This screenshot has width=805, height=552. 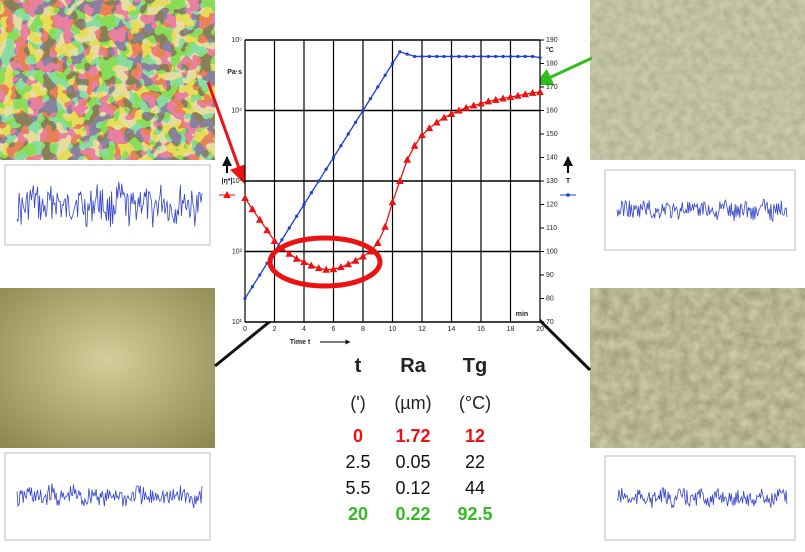 I want to click on y2-tick-label: 160, so click(x=552, y=110).